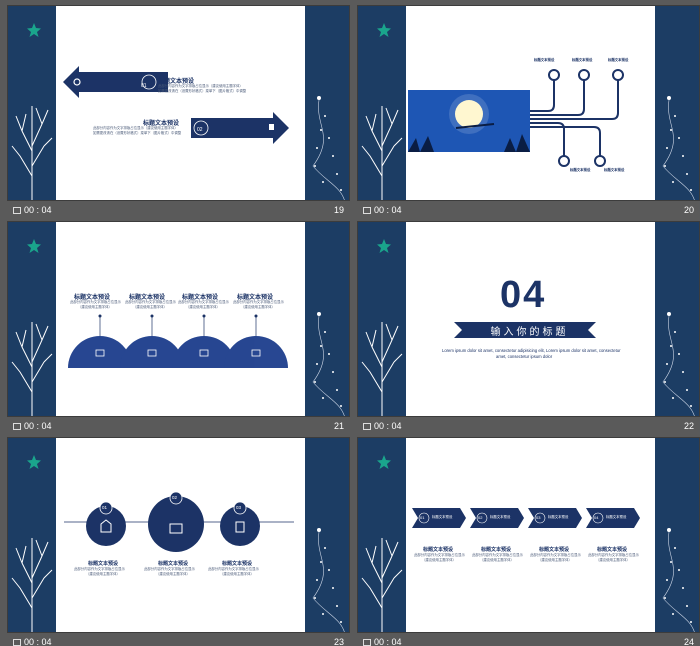 Image resolution: width=700 pixels, height=646 pixels. I want to click on semicircle-diagram, so click(178, 341).